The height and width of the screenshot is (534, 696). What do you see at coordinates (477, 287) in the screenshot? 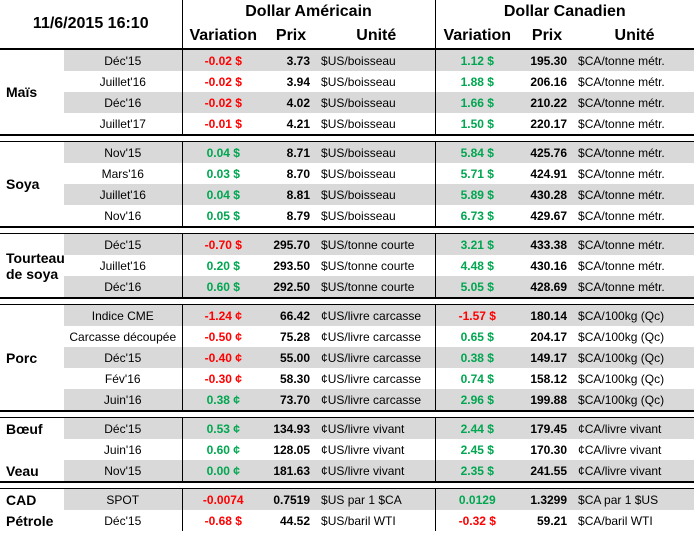
I see `cad-variation: 5.05 $` at bounding box center [477, 287].